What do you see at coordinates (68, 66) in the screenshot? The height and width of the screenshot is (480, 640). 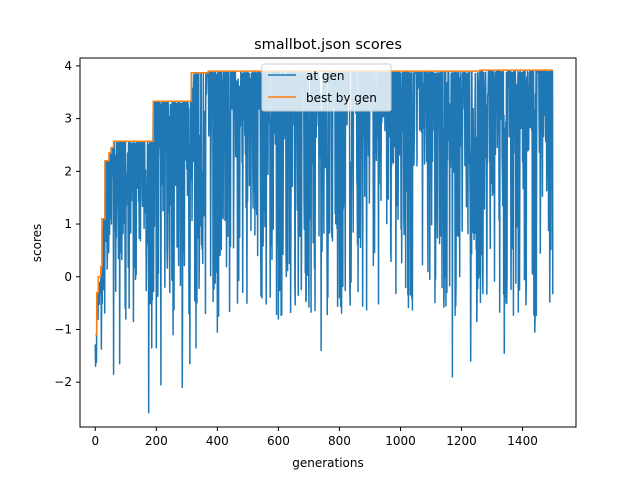 I see `y-tick-label: 4` at bounding box center [68, 66].